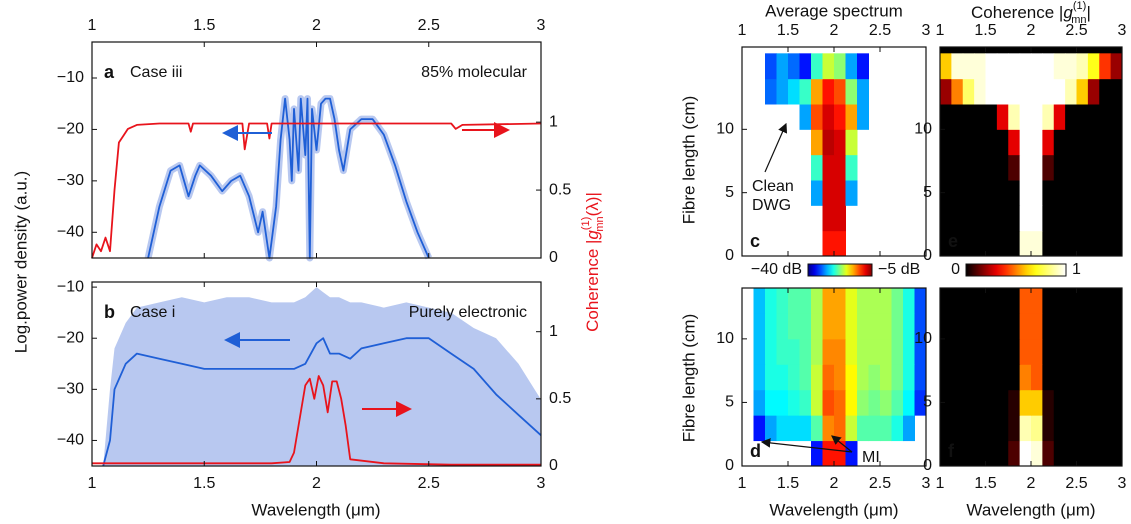 This screenshot has width=1131, height=524. Describe the element at coordinates (1079, 6) in the screenshot. I see `label-part: (1)` at that location.